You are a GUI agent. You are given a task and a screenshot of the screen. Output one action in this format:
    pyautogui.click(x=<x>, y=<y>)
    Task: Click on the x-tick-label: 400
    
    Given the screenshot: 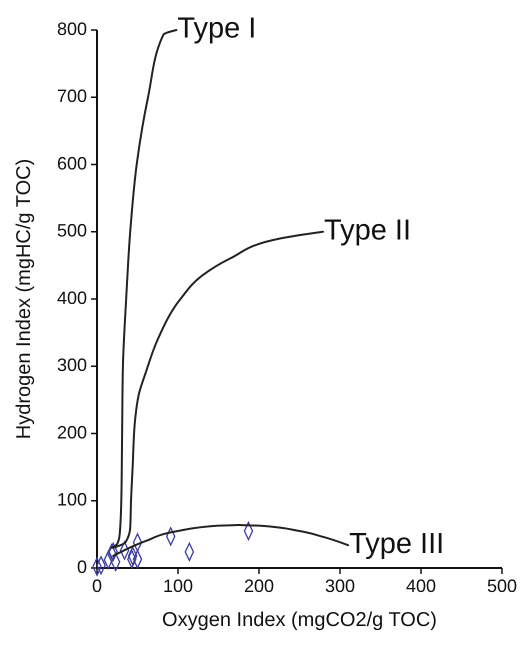 What is the action you would take?
    pyautogui.click(x=421, y=586)
    